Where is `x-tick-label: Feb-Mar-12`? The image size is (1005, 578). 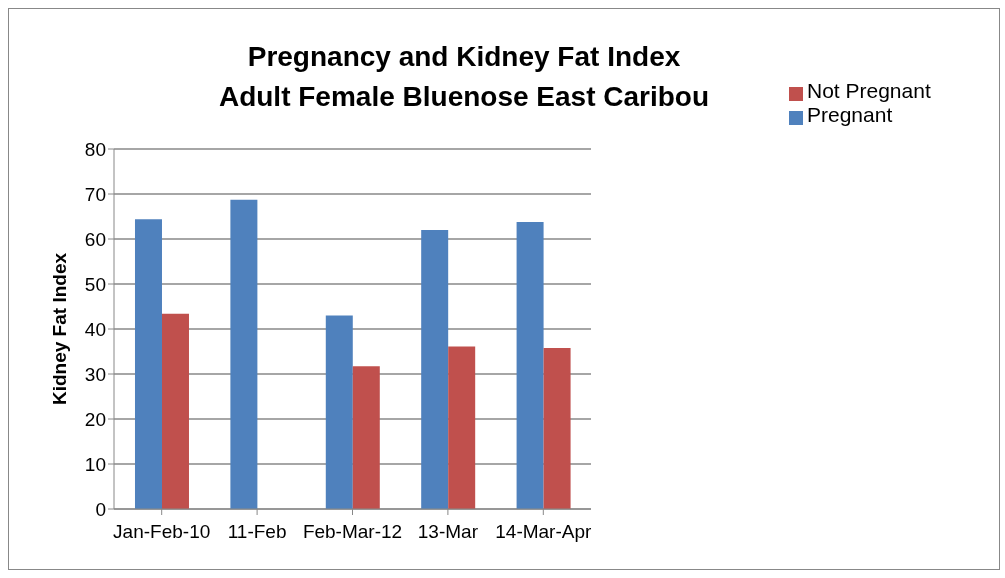 x-tick-label: Feb-Mar-12 is located at coordinates (352, 532).